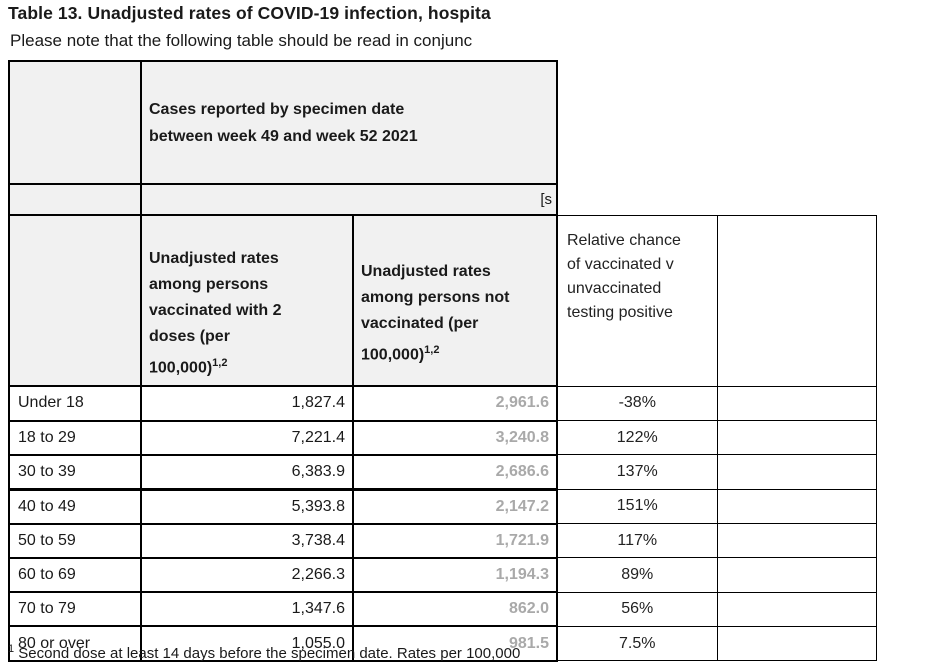 This screenshot has width=937, height=663. What do you see at coordinates (455, 575) in the screenshot?
I see `unvaccinated-rate-cell: 1,194.3` at bounding box center [455, 575].